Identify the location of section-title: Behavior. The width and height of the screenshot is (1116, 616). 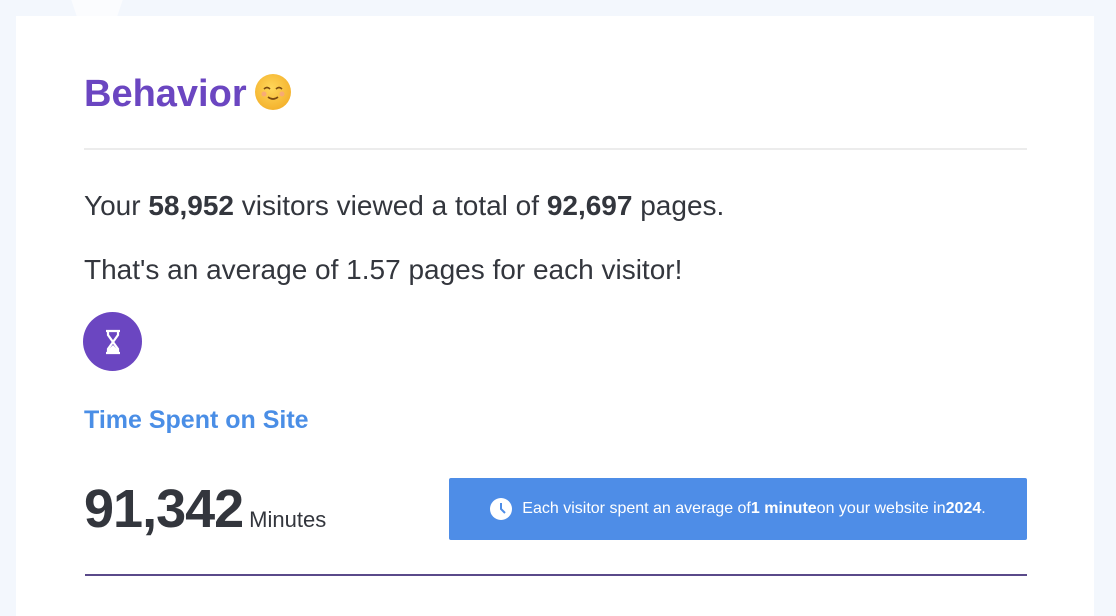
(187, 94).